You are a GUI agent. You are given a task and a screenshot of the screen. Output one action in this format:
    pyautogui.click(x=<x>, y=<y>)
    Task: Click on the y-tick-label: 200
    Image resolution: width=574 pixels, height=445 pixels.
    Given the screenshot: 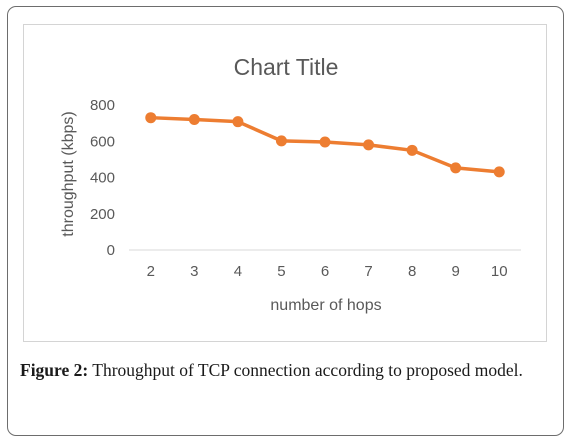 What is the action you would take?
    pyautogui.click(x=102, y=214)
    